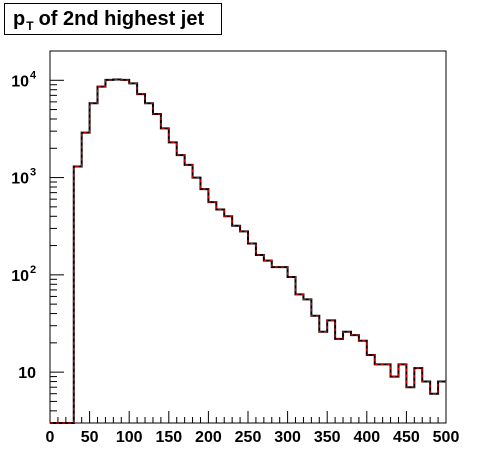  I want to click on x-tick-label: 250, so click(248, 437).